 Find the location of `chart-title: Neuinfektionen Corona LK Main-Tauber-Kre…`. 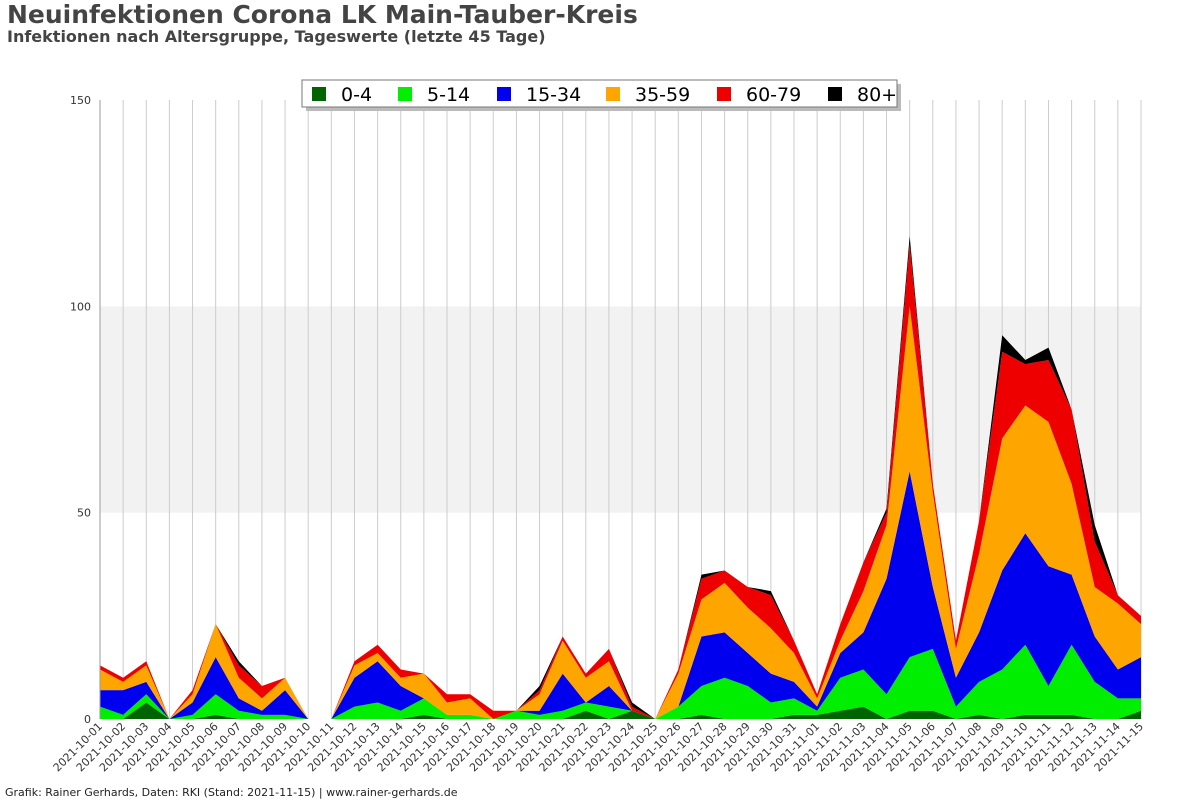

chart-title: Neuinfektionen Corona LK Main-Tauber-Kre… is located at coordinates (322, 14).